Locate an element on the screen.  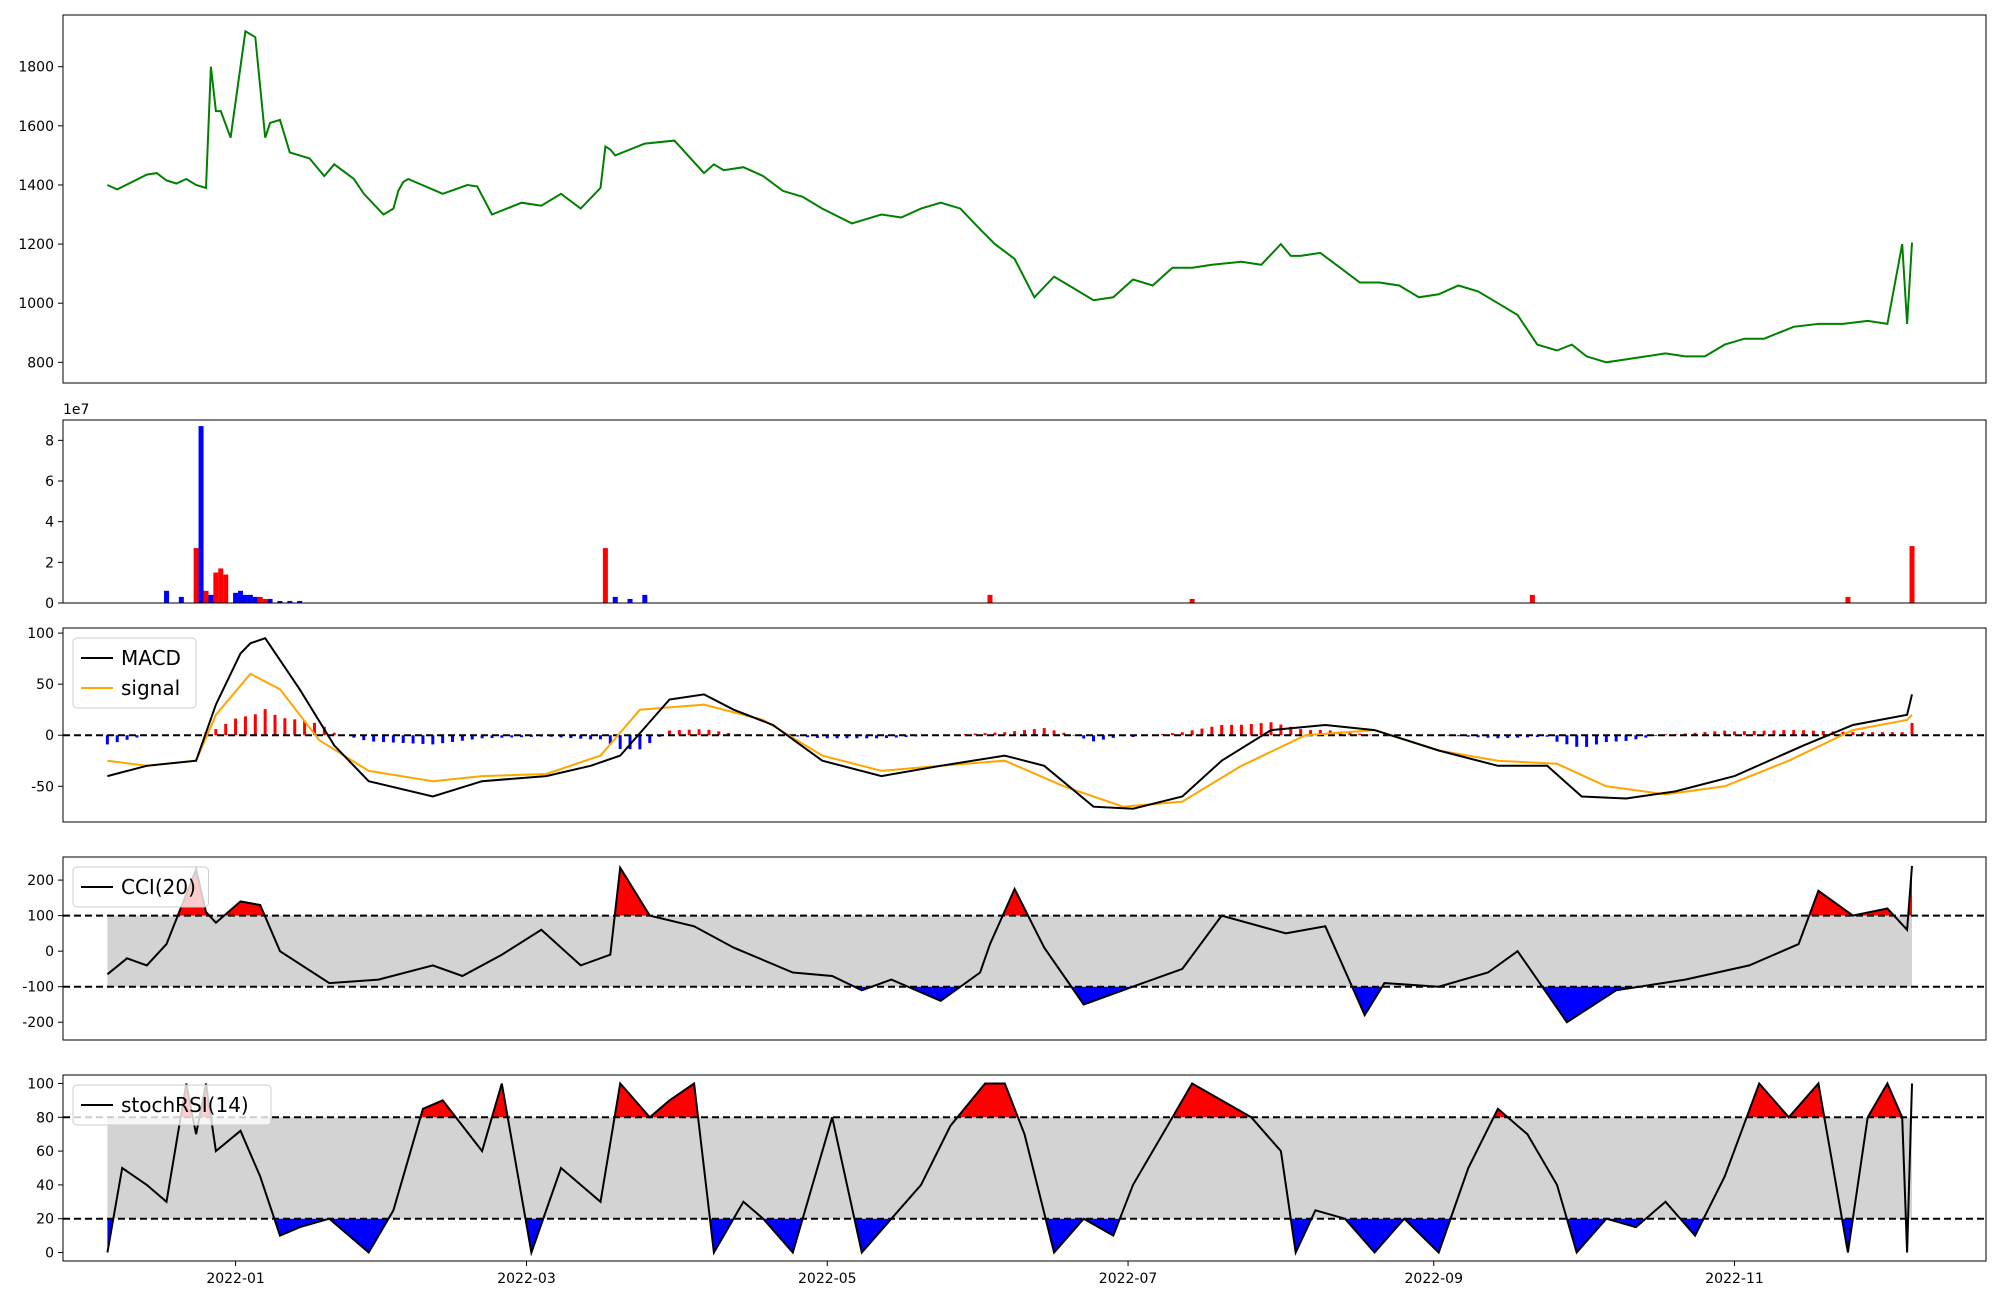
volume-ytick-label: 4 is located at coordinates (49, 523).